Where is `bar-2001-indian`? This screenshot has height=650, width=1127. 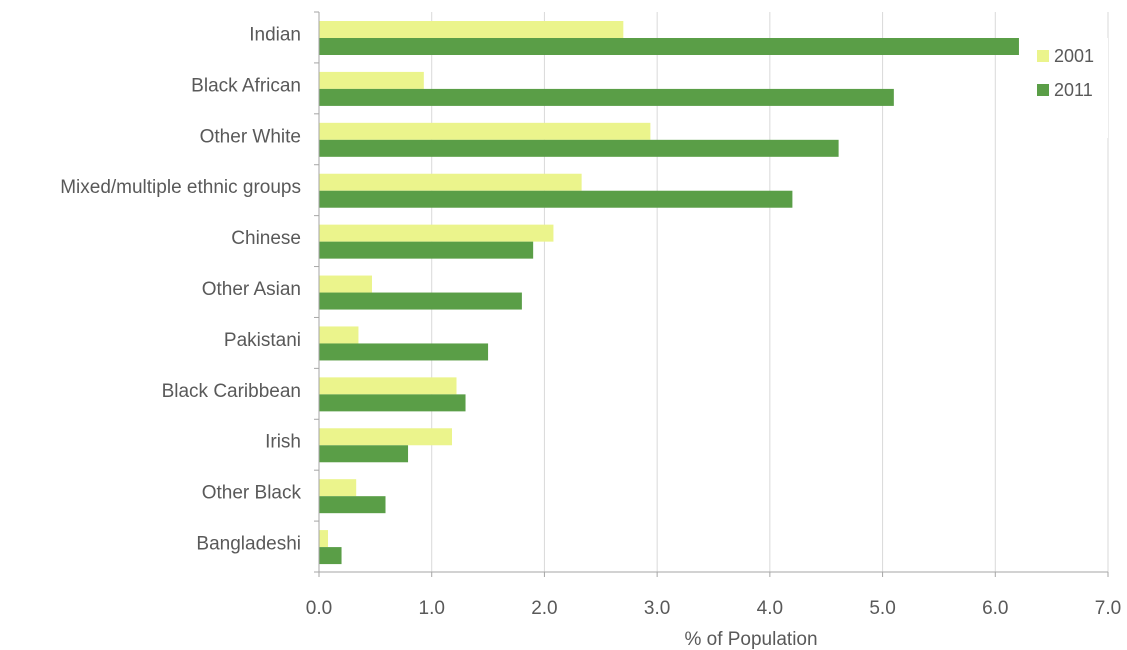 bar-2001-indian is located at coordinates (471, 29).